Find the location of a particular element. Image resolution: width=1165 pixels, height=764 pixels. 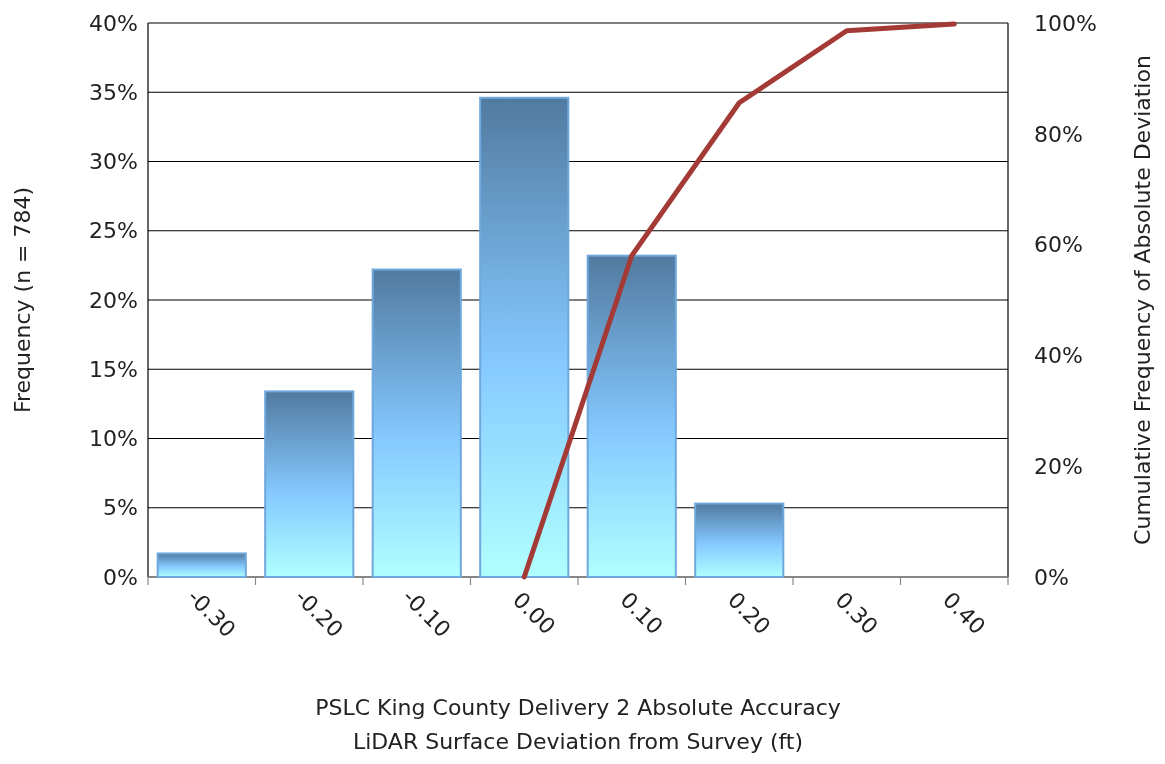

y-tick-label: 25% is located at coordinates (113, 231).